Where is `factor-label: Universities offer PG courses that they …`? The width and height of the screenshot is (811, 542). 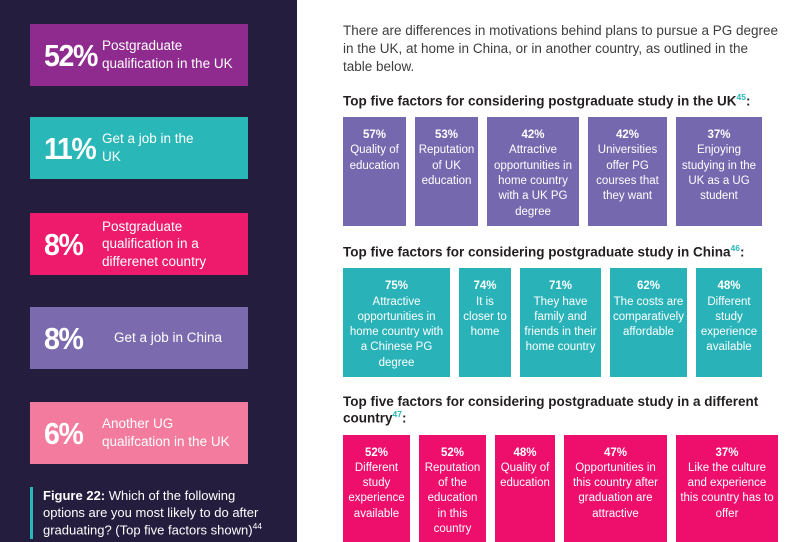 factor-label: Universities offer PG courses that they … is located at coordinates (627, 173).